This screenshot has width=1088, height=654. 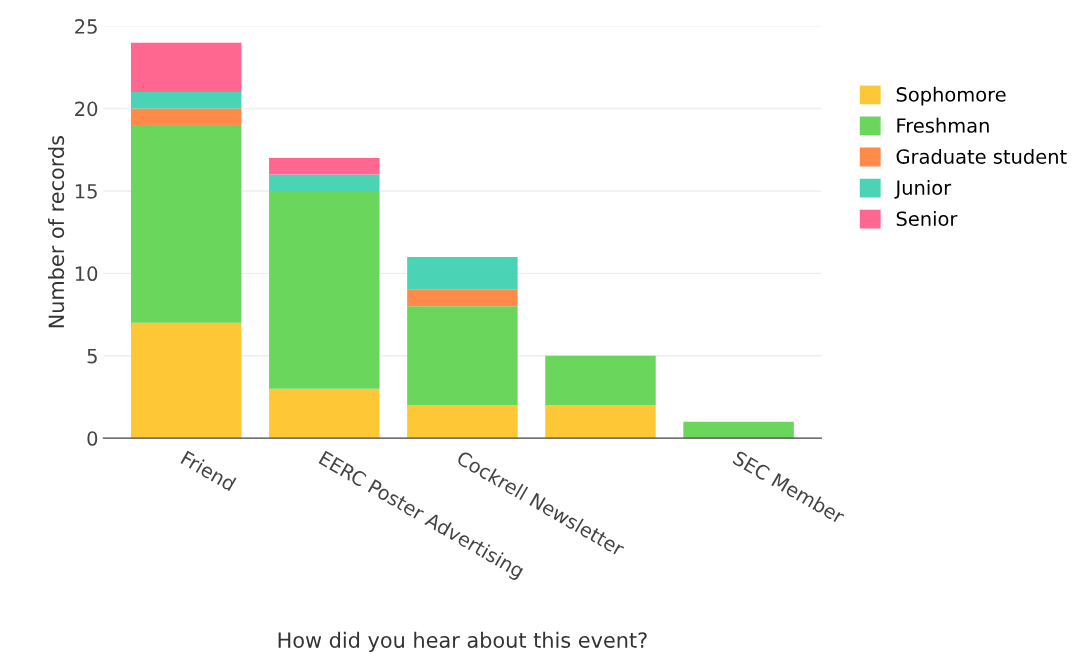 What do you see at coordinates (86, 191) in the screenshot?
I see `y-tick-label: 15` at bounding box center [86, 191].